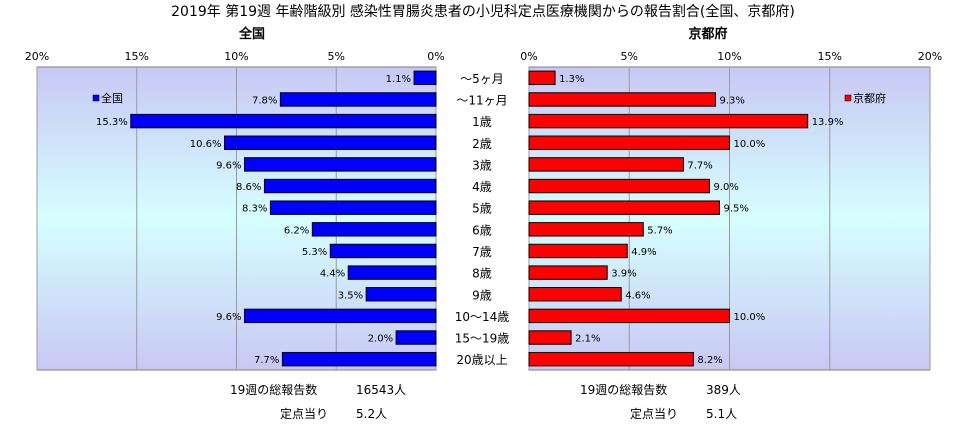 The height and width of the screenshot is (428, 967). Describe the element at coordinates (96, 98) in the screenshot. I see `left-legend-swatch` at that location.